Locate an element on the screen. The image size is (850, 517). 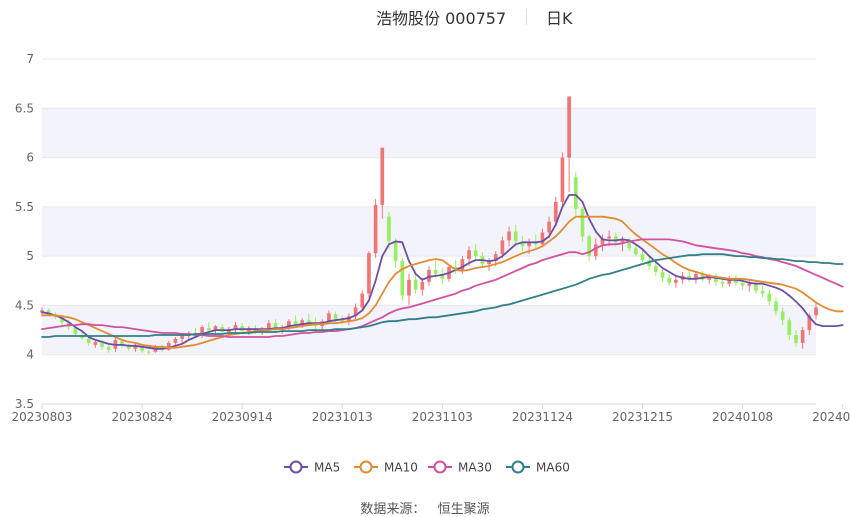
y-tick-label: 4 is located at coordinates (30, 355).